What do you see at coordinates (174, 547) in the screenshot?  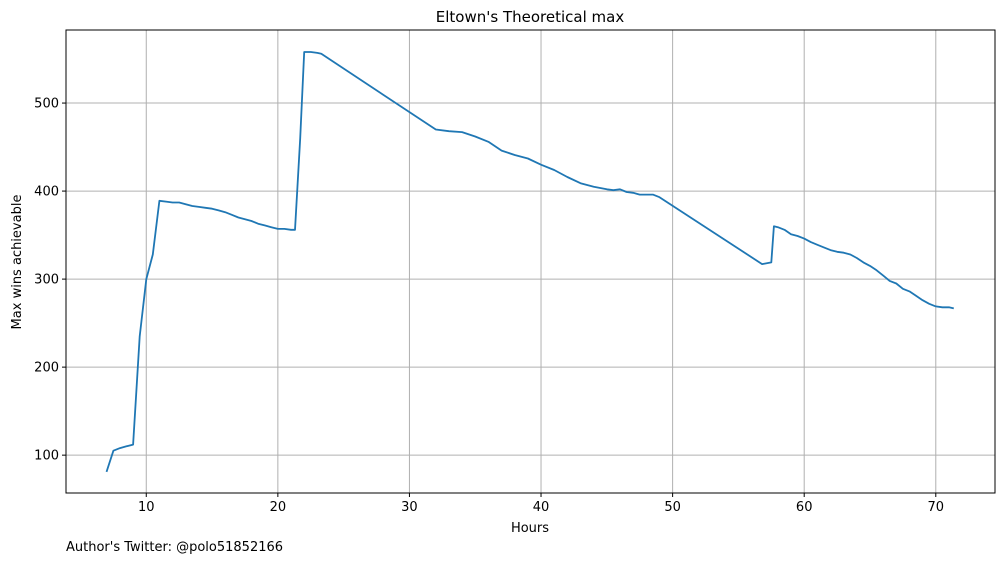 I see `author-footnote: Author's Twitter: @polo51852166` at bounding box center [174, 547].